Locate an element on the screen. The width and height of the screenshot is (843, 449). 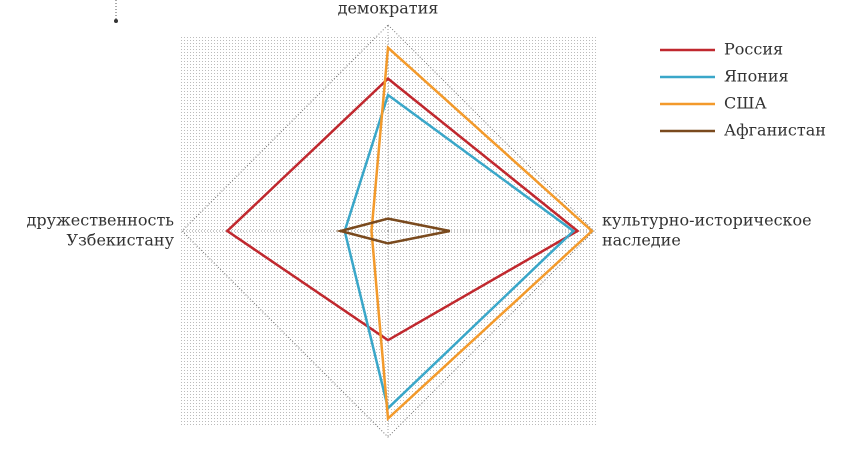
axis-label: Узбекистану is located at coordinates (121, 240).